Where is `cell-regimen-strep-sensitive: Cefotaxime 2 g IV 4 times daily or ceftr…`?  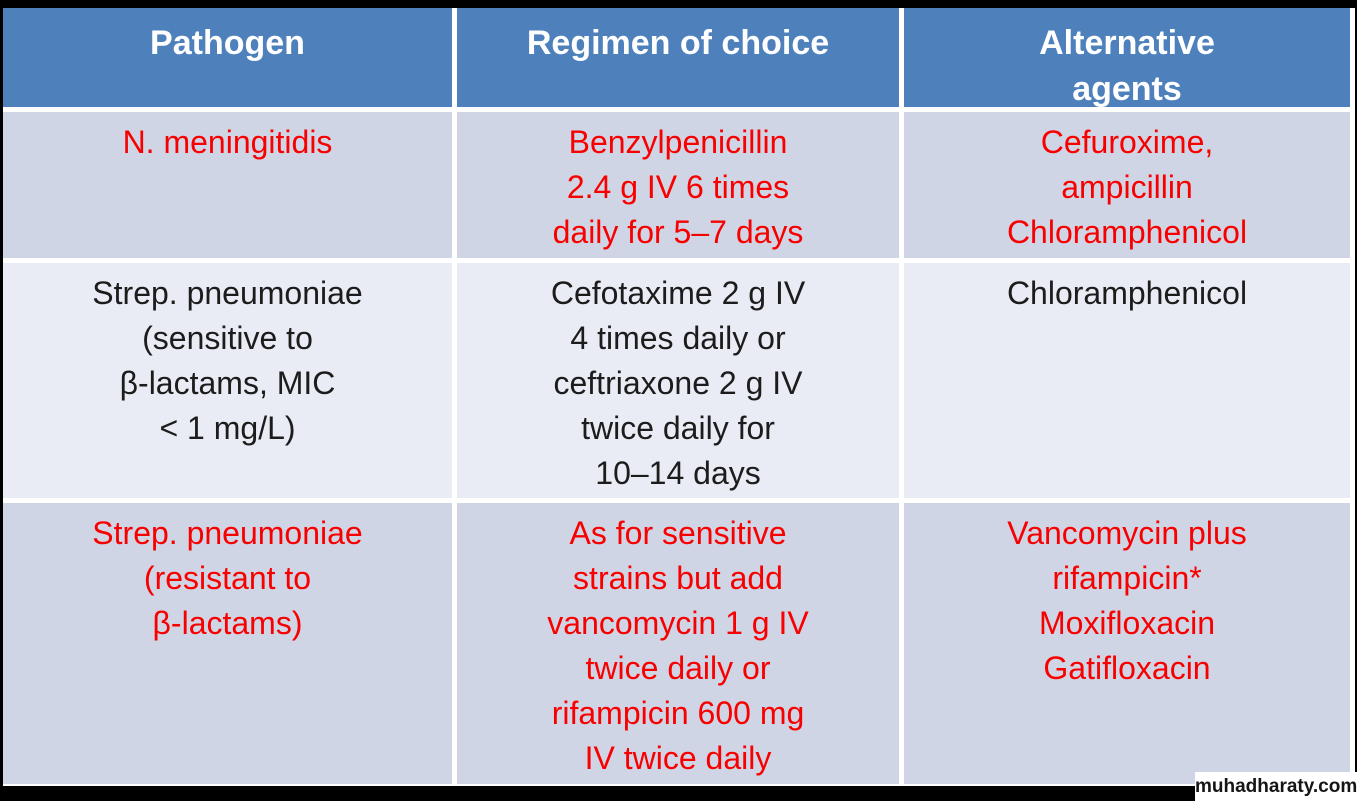
cell-regimen-strep-sensitive: Cefotaxime 2 g IV 4 times daily or ceftr… is located at coordinates (678, 380).